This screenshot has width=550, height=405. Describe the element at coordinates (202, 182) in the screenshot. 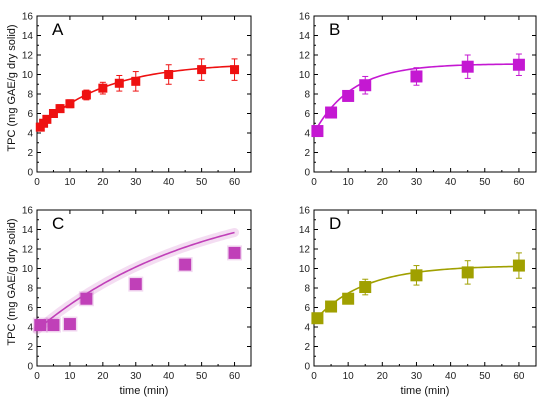

I see `x-tick-label-a: 50` at that location.